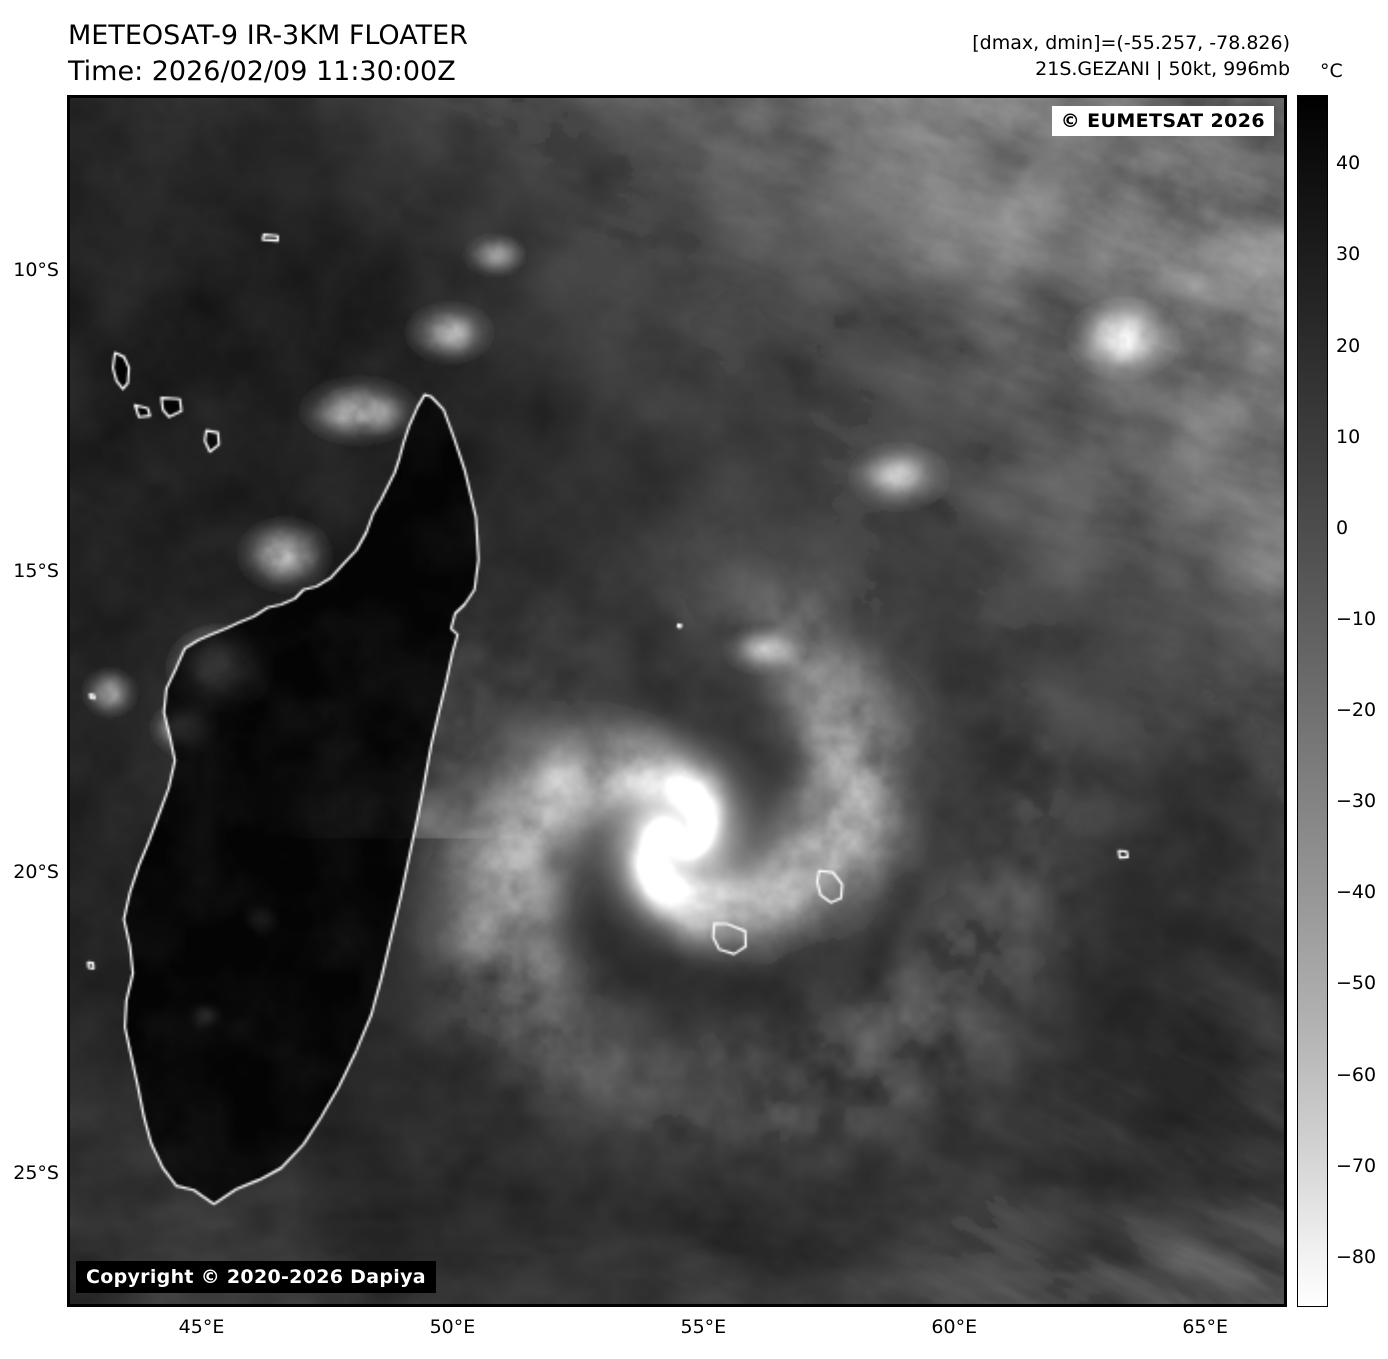 The image size is (1388, 1359). What do you see at coordinates (1162, 69) in the screenshot?
I see `storm-info-readout: 21S.GEZANI | 50kt, 996mb` at bounding box center [1162, 69].